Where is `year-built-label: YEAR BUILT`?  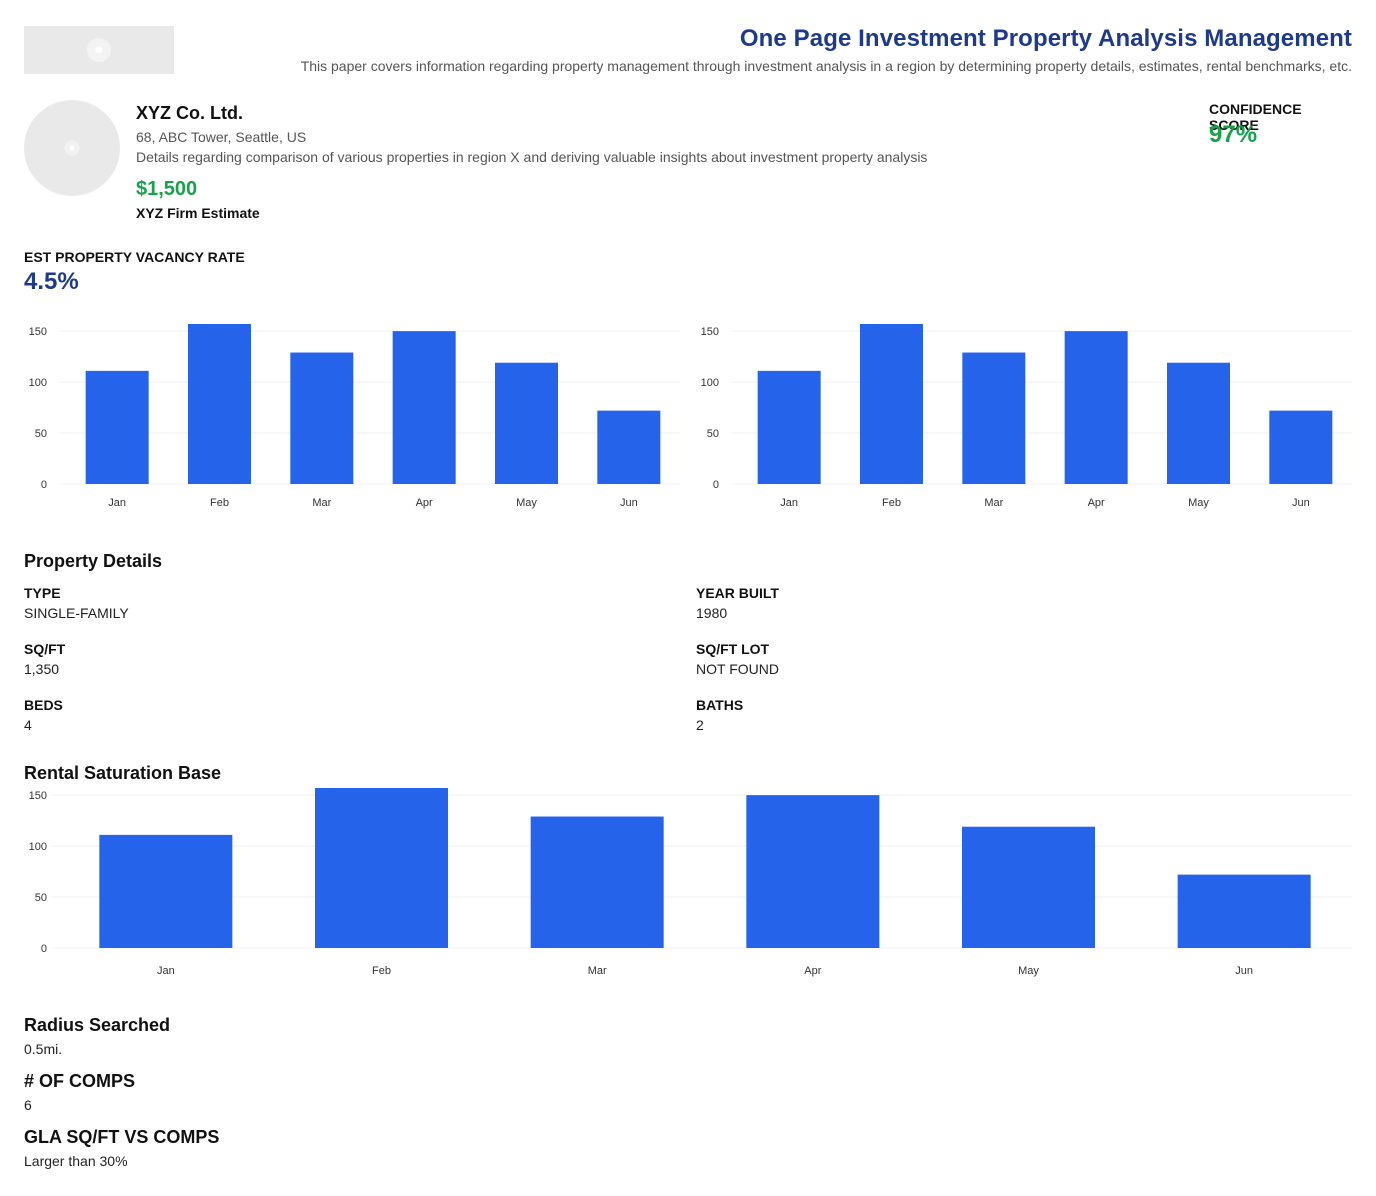 year-built-label: YEAR BUILT is located at coordinates (737, 593).